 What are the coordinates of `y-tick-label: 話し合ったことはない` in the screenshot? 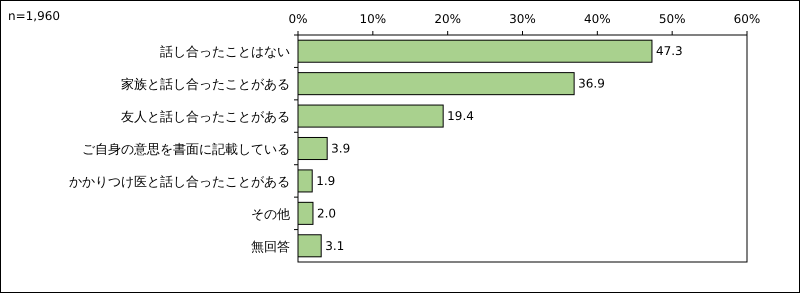 It's located at (225, 52).